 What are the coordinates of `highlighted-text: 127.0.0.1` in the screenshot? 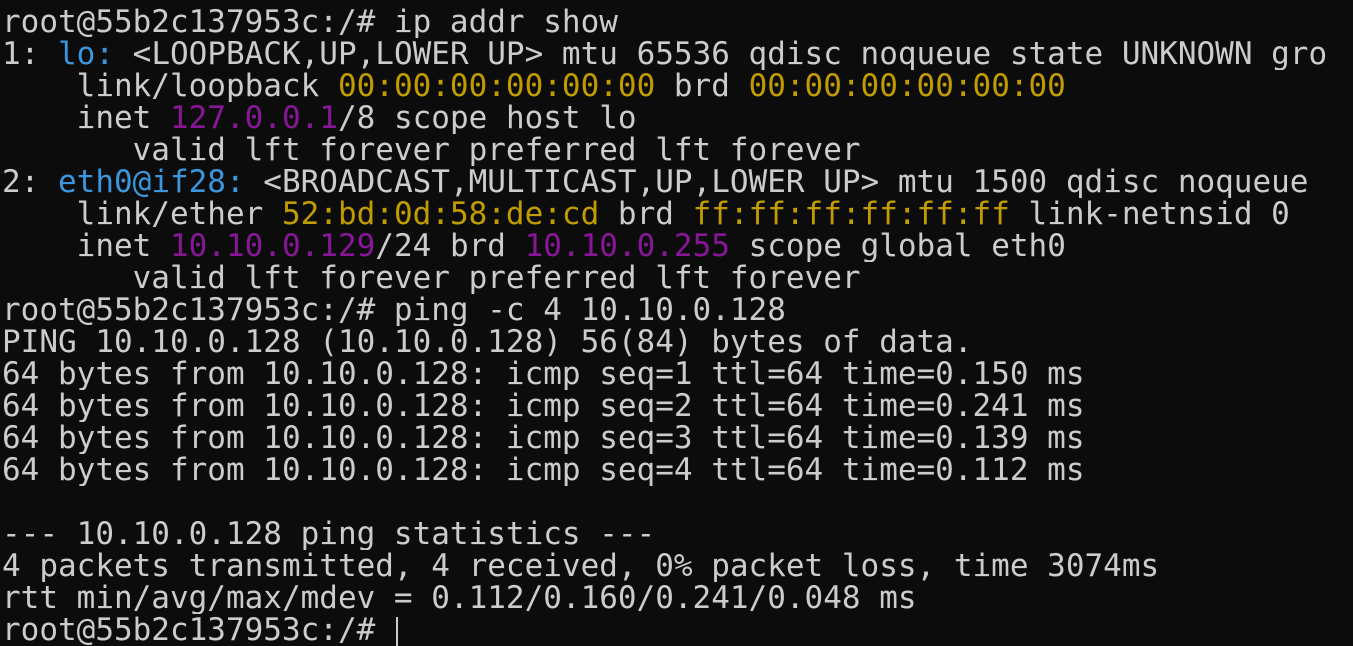 It's located at (253, 118).